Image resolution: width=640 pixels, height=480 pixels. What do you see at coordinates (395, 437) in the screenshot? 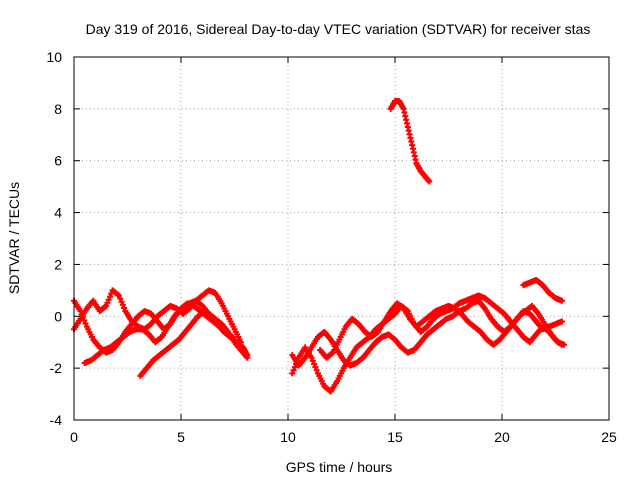
I see `x-tick-label: 15` at bounding box center [395, 437].